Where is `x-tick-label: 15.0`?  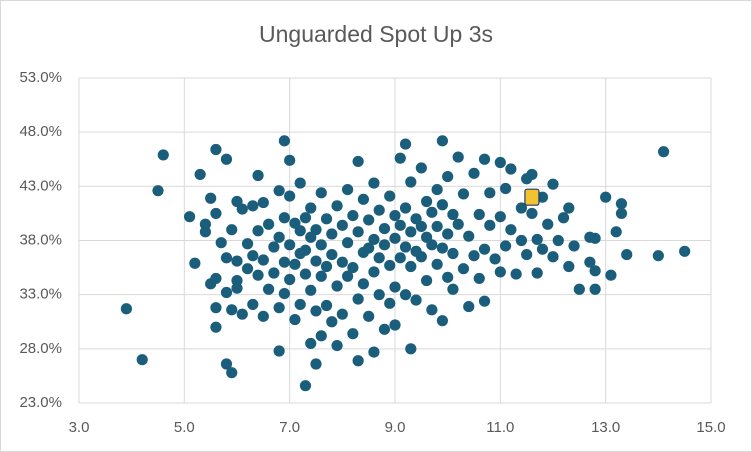
x-tick-label: 15.0 is located at coordinates (710, 427).